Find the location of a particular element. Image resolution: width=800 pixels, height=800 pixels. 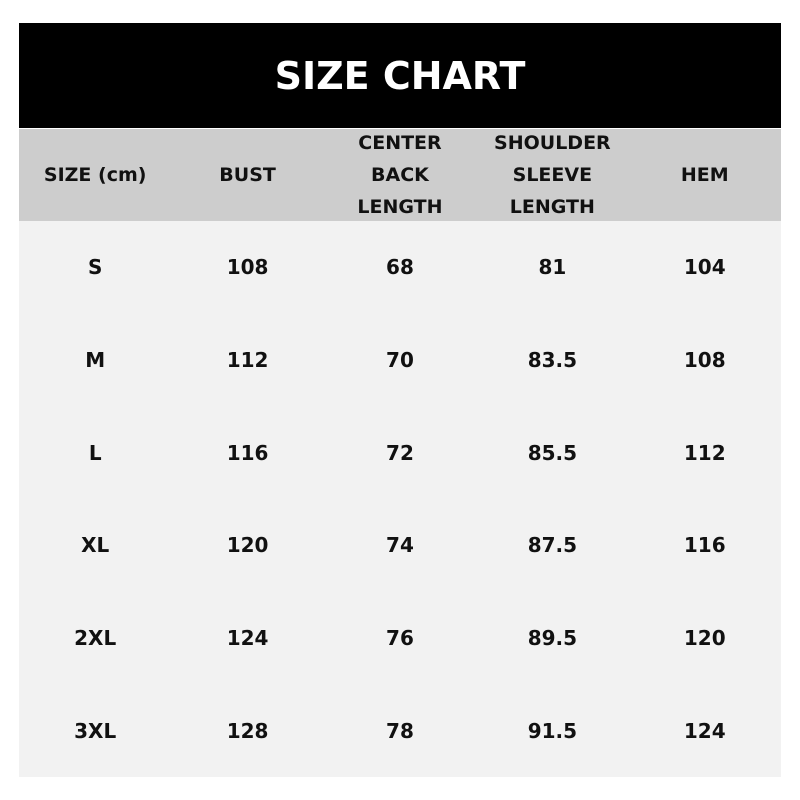

table-row: L 116 72 85.5 112 is located at coordinates (400, 452).